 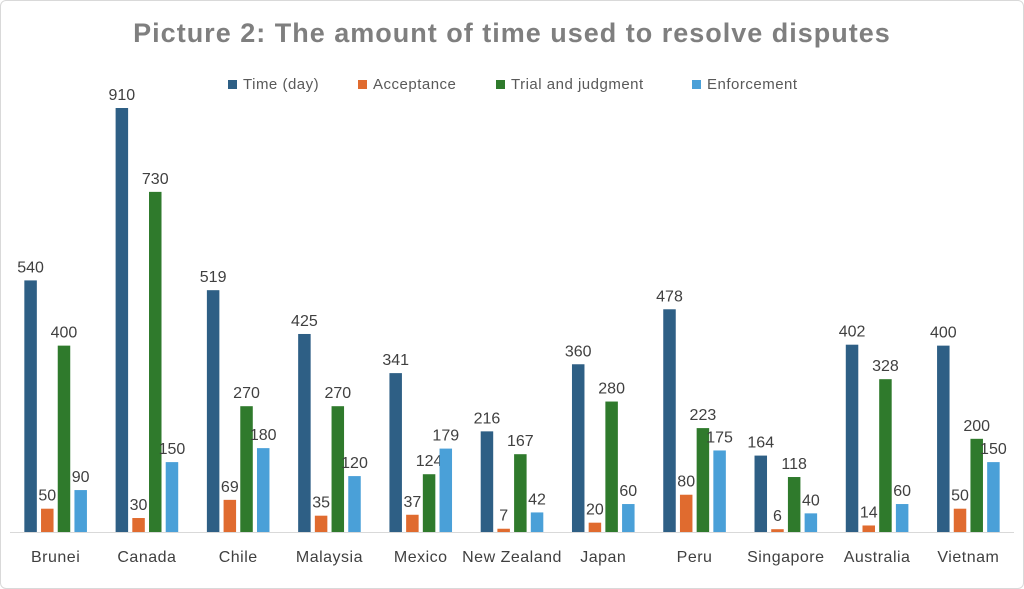 I want to click on data-label-acceptance-brunei: 50, so click(x=47, y=496).